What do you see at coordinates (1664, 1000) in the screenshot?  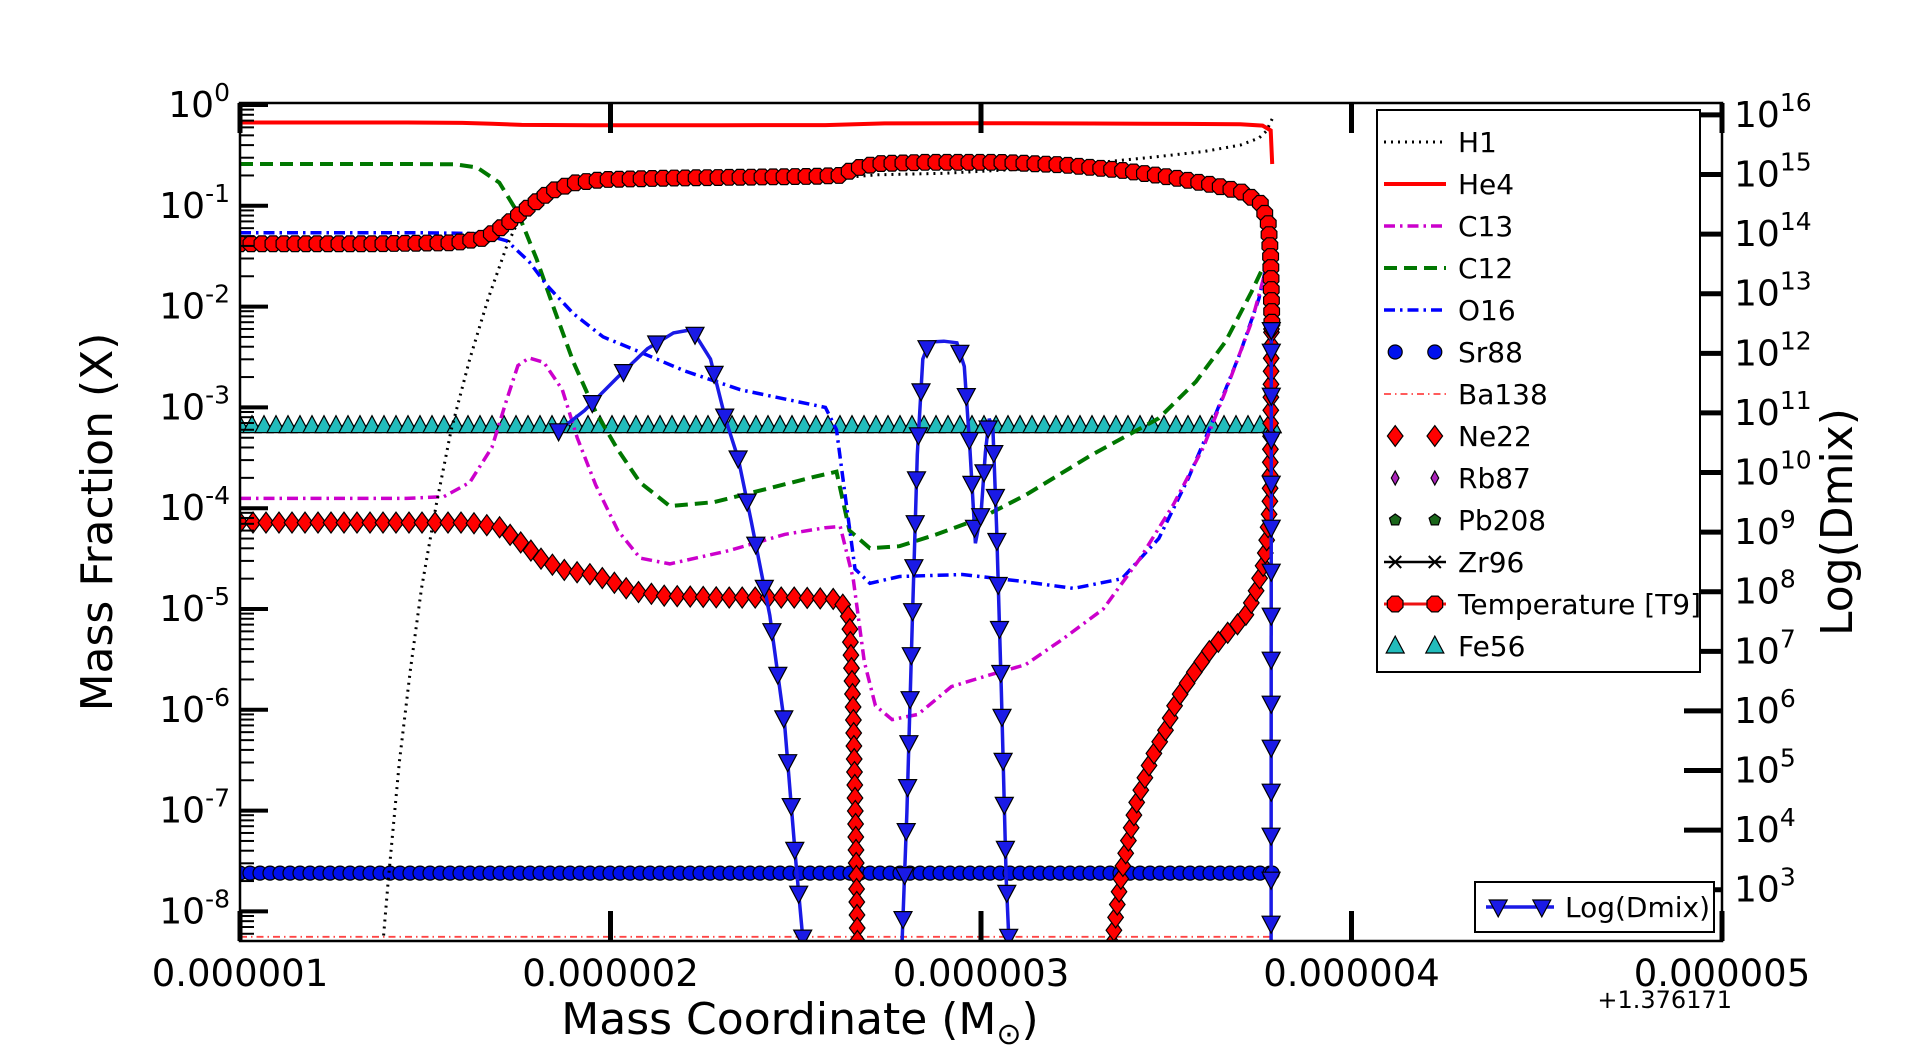 I see `x-axis-offset-text: +1.376171` at bounding box center [1664, 1000].